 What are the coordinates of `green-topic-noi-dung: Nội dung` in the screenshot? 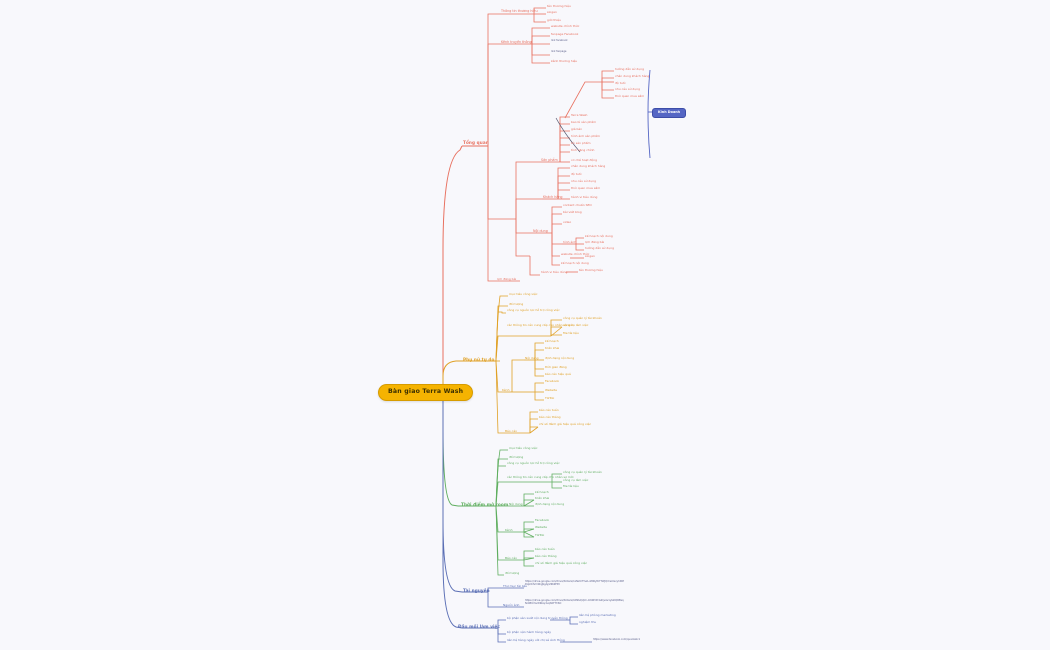 It's located at (516, 504).